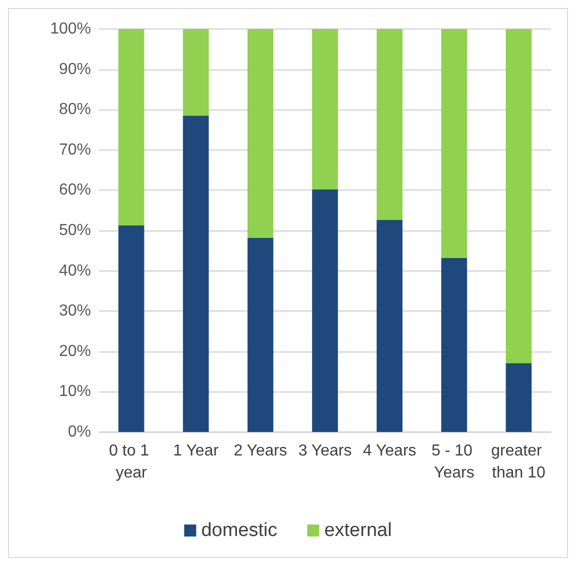  What do you see at coordinates (239, 530) in the screenshot?
I see `legend-label: domestic` at bounding box center [239, 530].